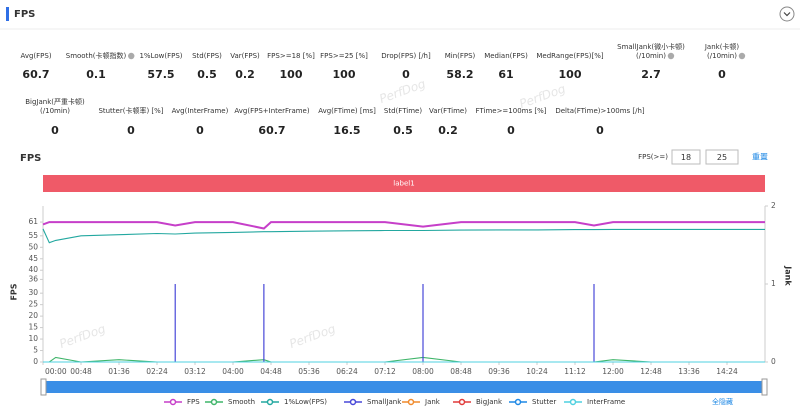  Describe the element at coordinates (727, 371) in the screenshot. I see `x-tick-label: 14:24` at that location.